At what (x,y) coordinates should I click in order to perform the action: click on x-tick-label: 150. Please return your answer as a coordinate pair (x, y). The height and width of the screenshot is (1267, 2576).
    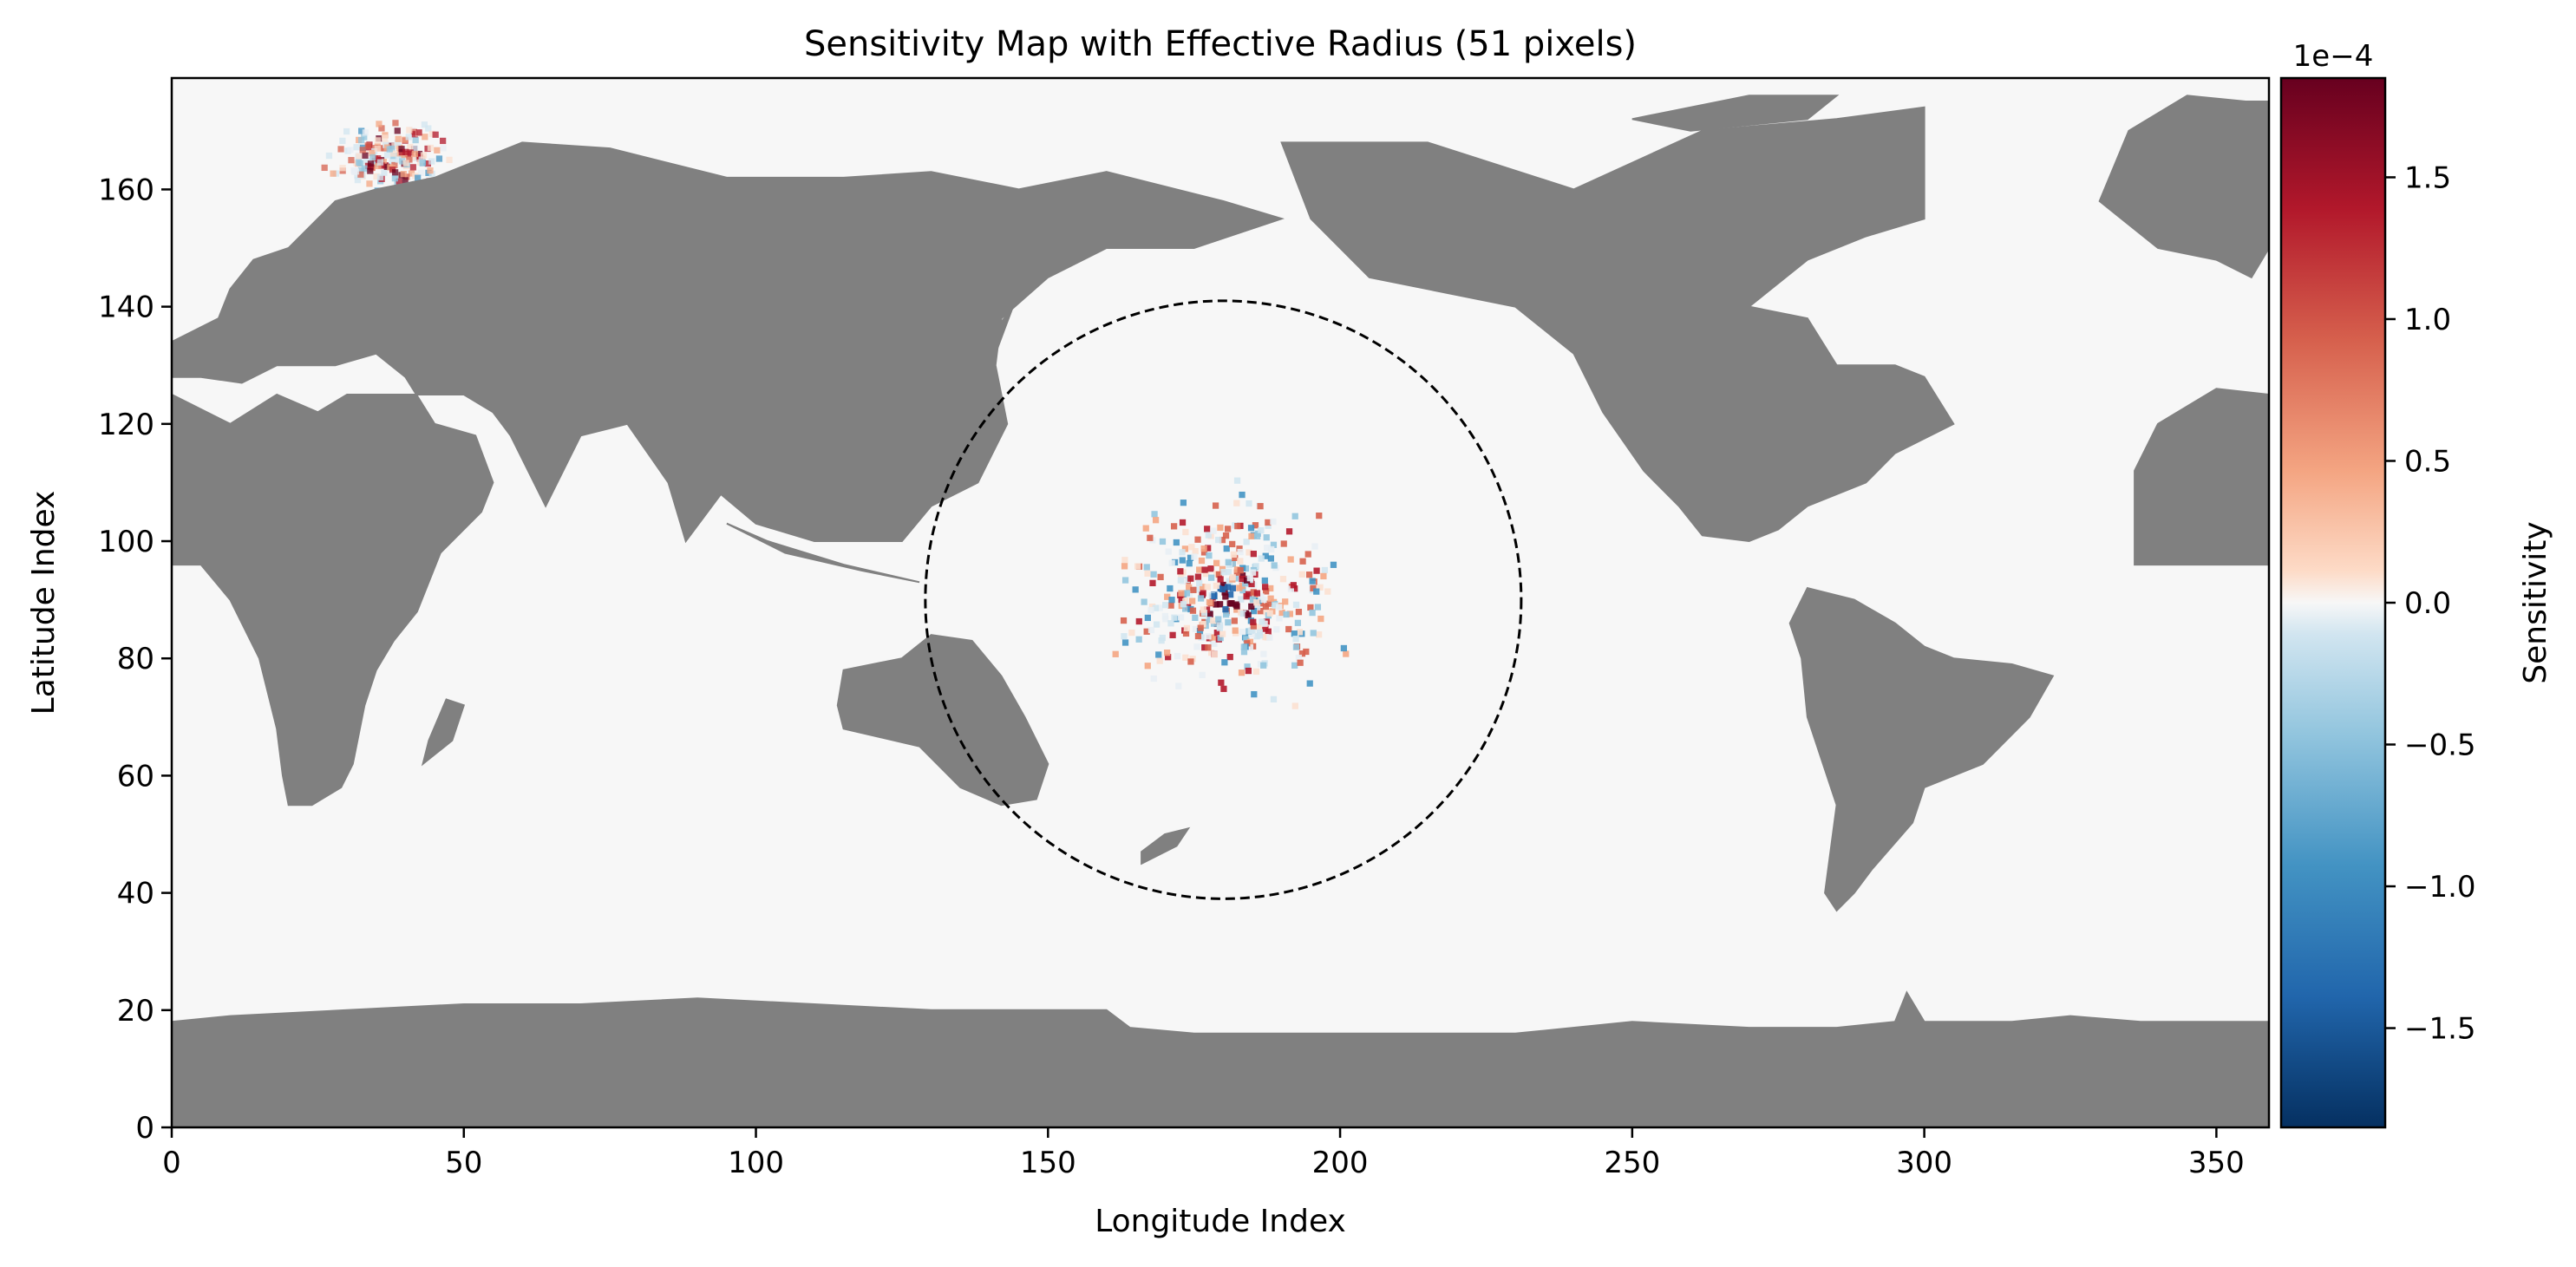
    Looking at the image, I should click on (1048, 1163).